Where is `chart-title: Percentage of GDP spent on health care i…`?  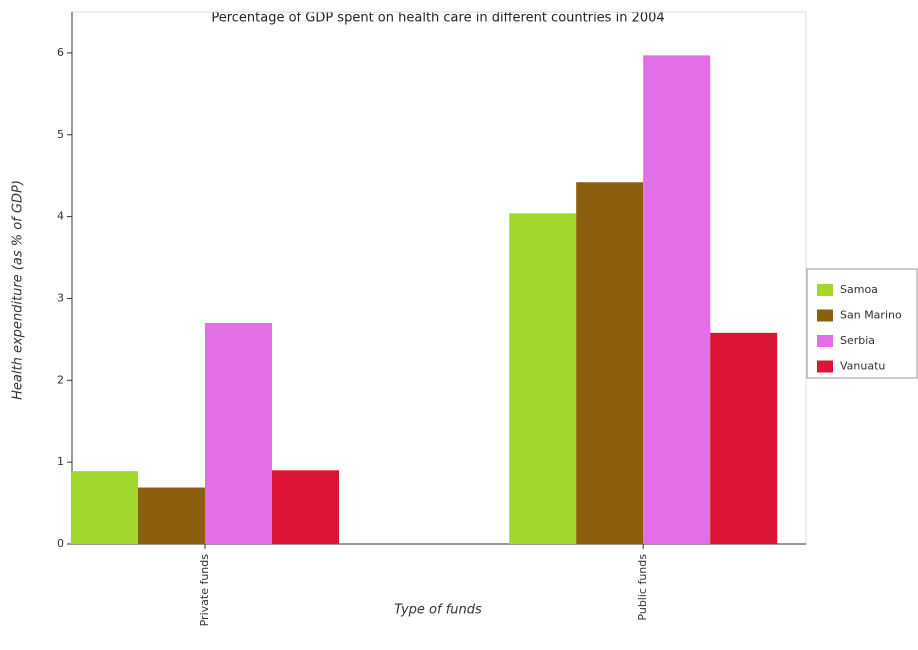
chart-title: Percentage of GDP spent on health care i… is located at coordinates (437, 18).